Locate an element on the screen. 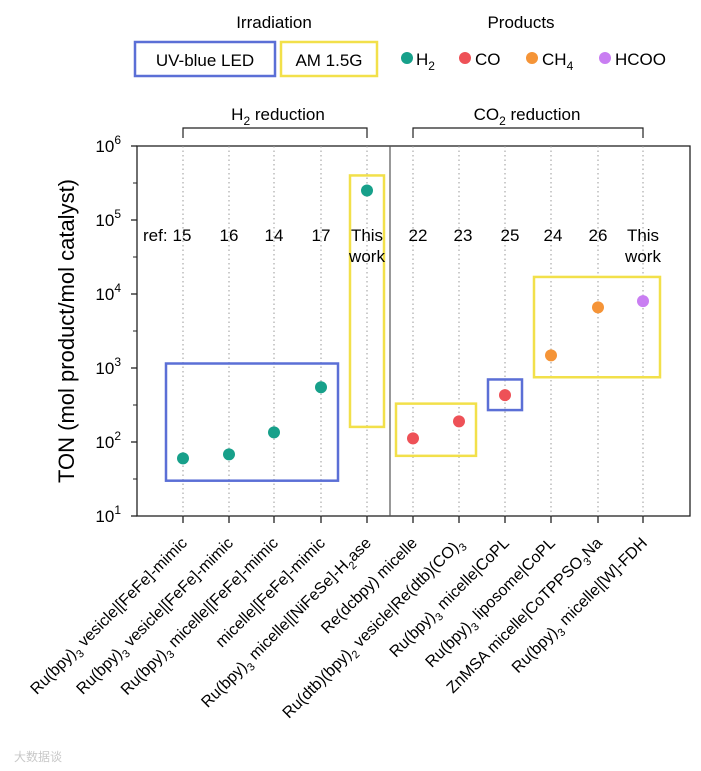 The height and width of the screenshot is (771, 701). watermark: 大数据谈 is located at coordinates (38, 757).